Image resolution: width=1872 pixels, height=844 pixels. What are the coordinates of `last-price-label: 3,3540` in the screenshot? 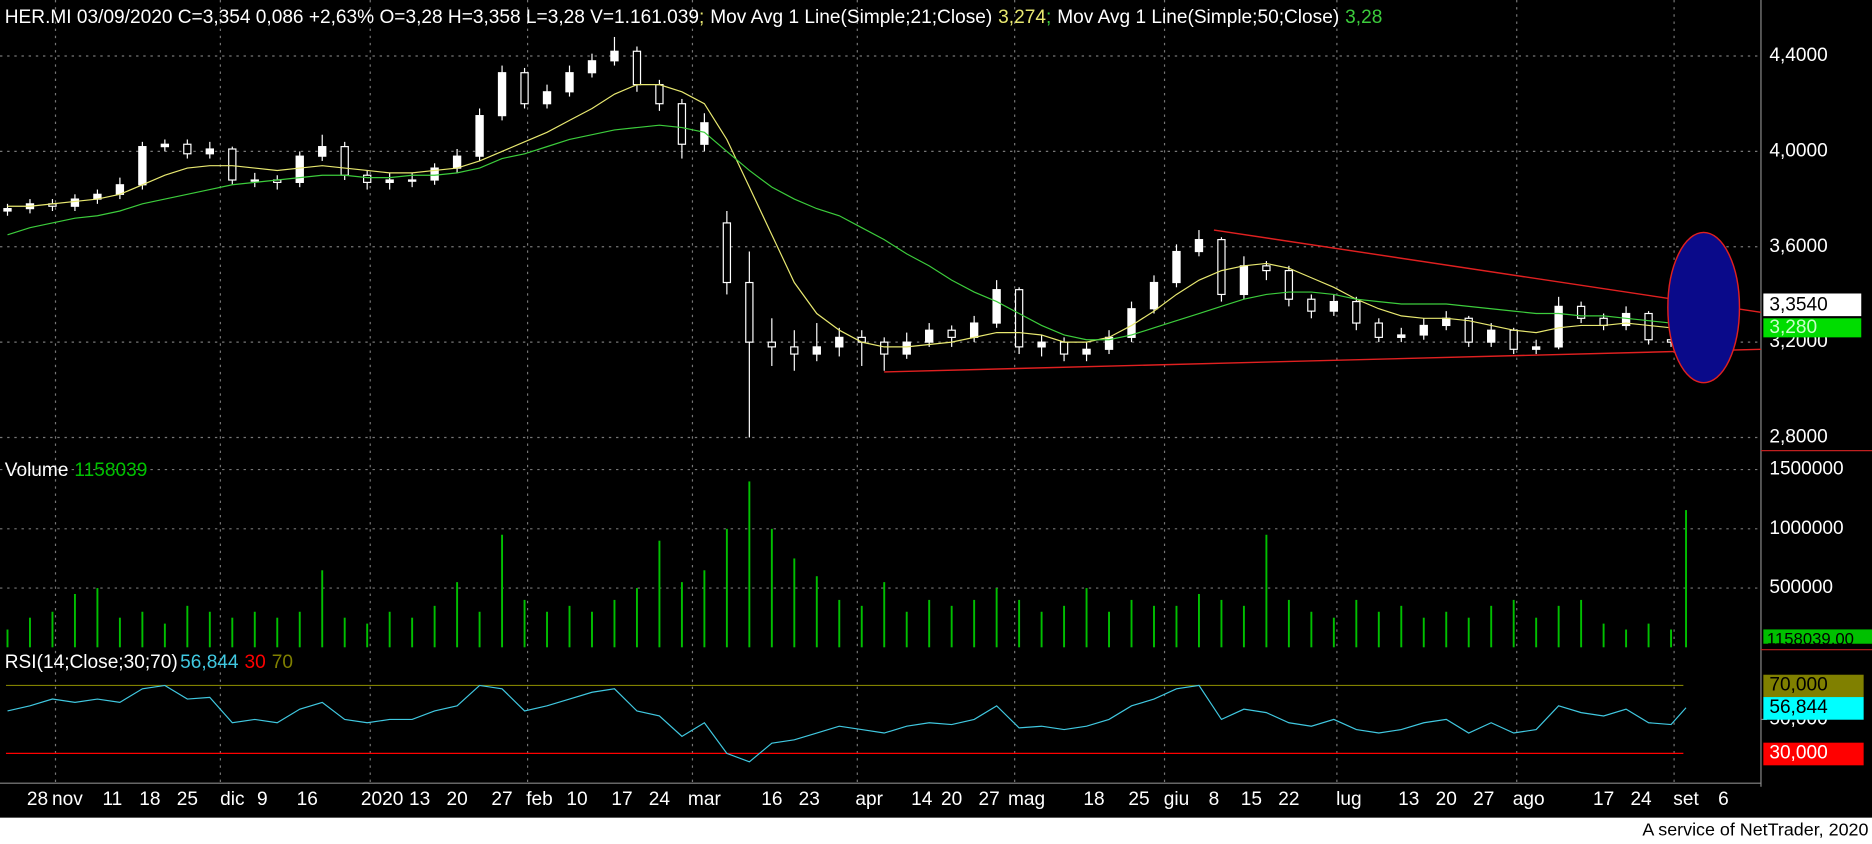 It's located at (1798, 304).